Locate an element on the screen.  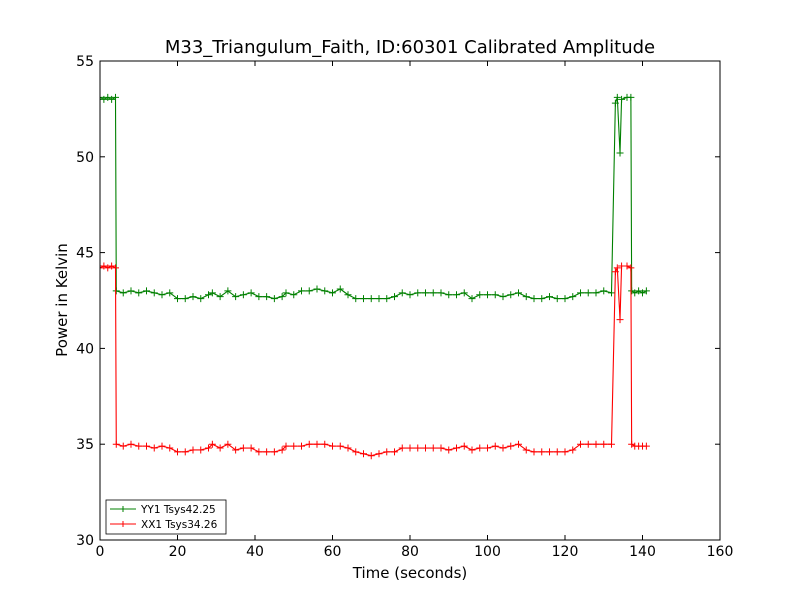
y-tick-label-0: 30 is located at coordinates (85, 541).